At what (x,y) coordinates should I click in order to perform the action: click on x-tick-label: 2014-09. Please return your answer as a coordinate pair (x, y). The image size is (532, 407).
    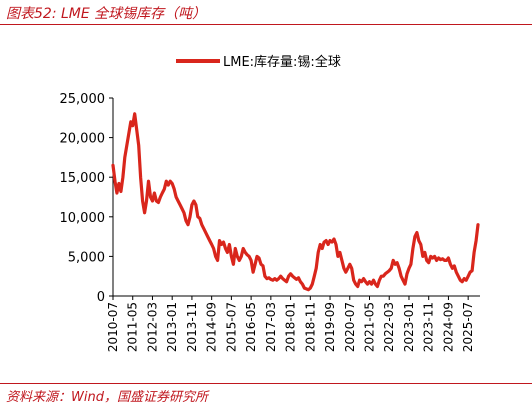
    Looking at the image, I should click on (212, 327).